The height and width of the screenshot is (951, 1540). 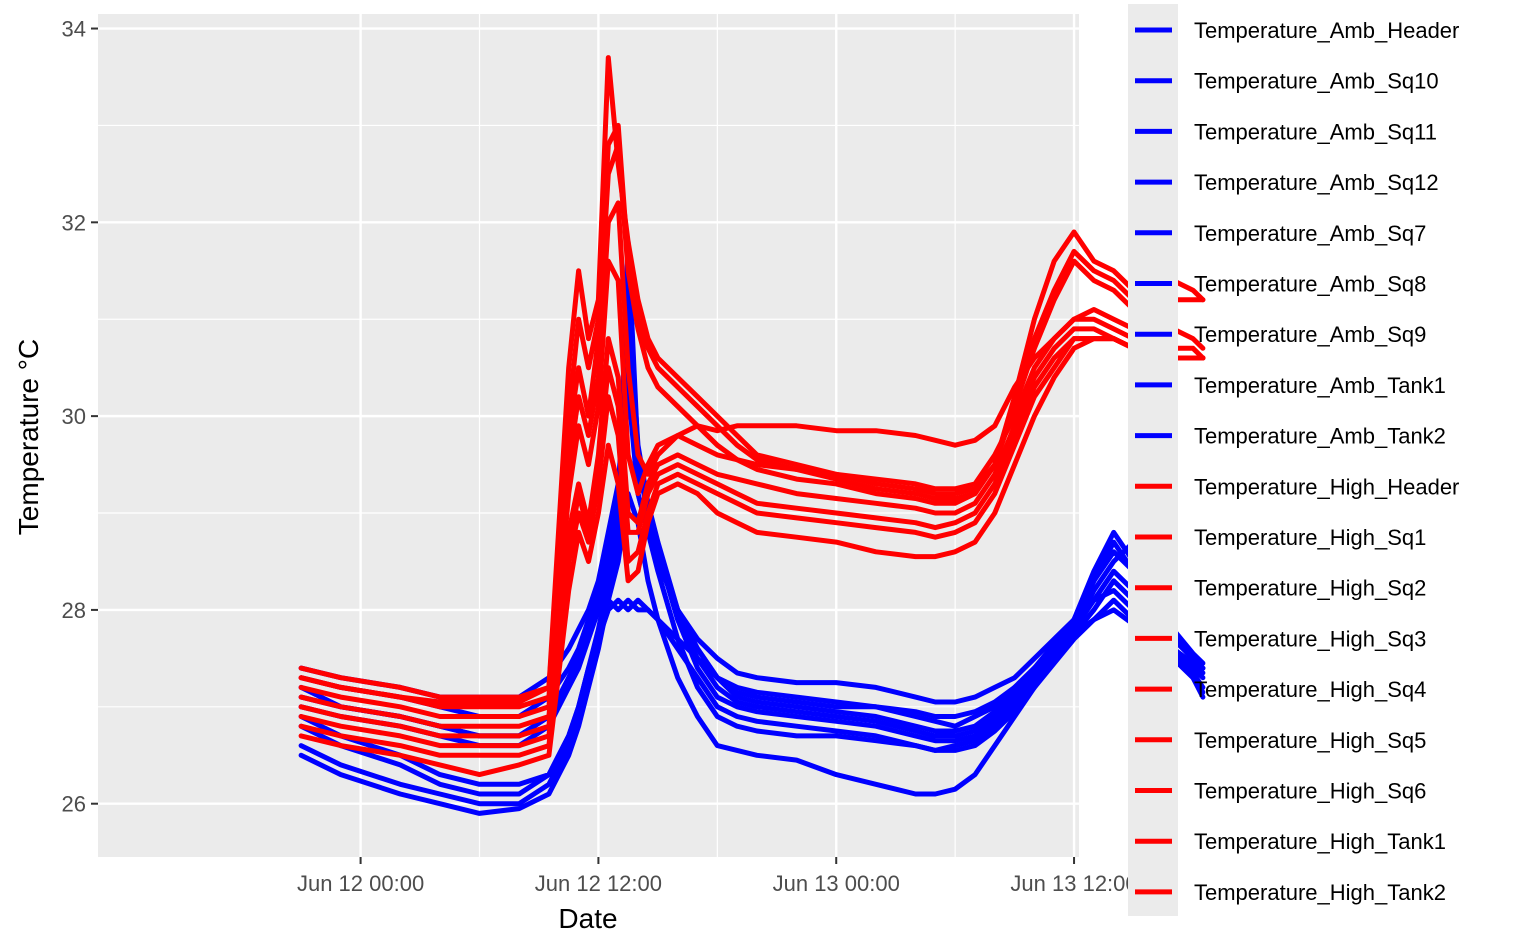 What do you see at coordinates (1153, 460) in the screenshot?
I see `legend-box` at bounding box center [1153, 460].